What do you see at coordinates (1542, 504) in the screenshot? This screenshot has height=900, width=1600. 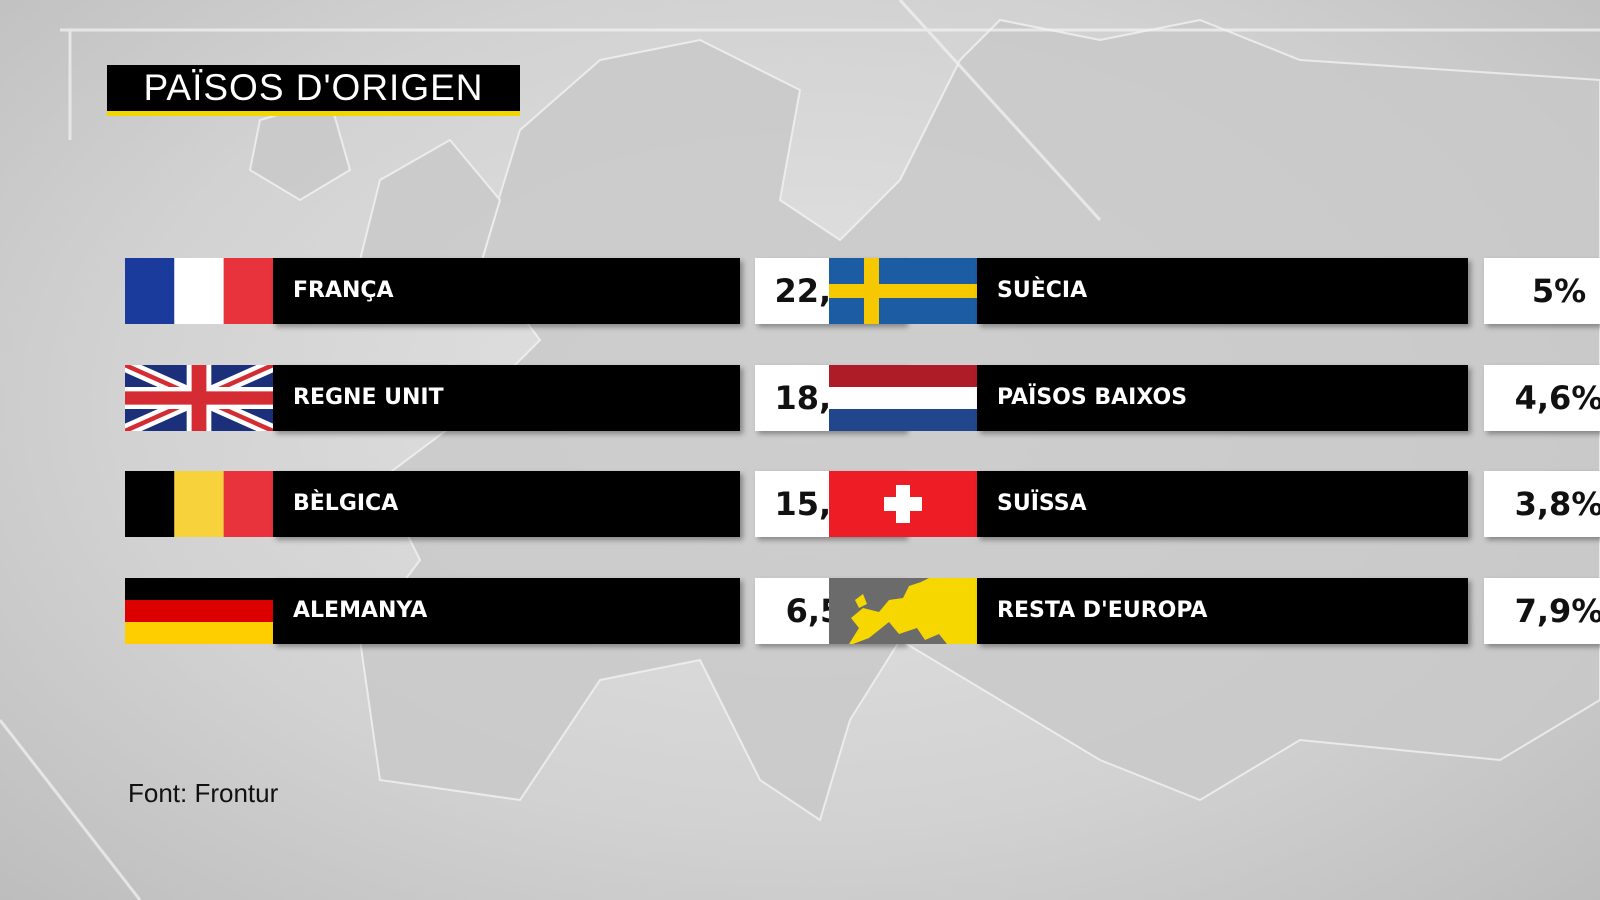 I see `share-value: 3,8%` at bounding box center [1542, 504].